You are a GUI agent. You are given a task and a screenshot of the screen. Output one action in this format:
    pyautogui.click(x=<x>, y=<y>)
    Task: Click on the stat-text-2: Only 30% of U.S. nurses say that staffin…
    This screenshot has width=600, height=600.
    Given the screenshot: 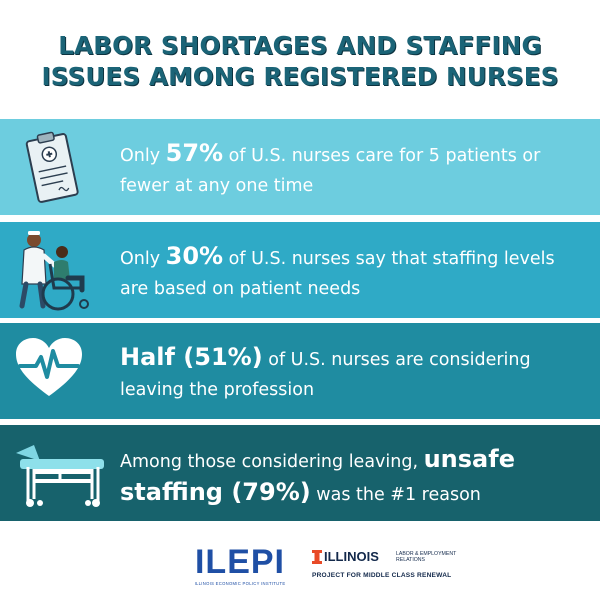 What is the action you would take?
    pyautogui.click(x=355, y=272)
    